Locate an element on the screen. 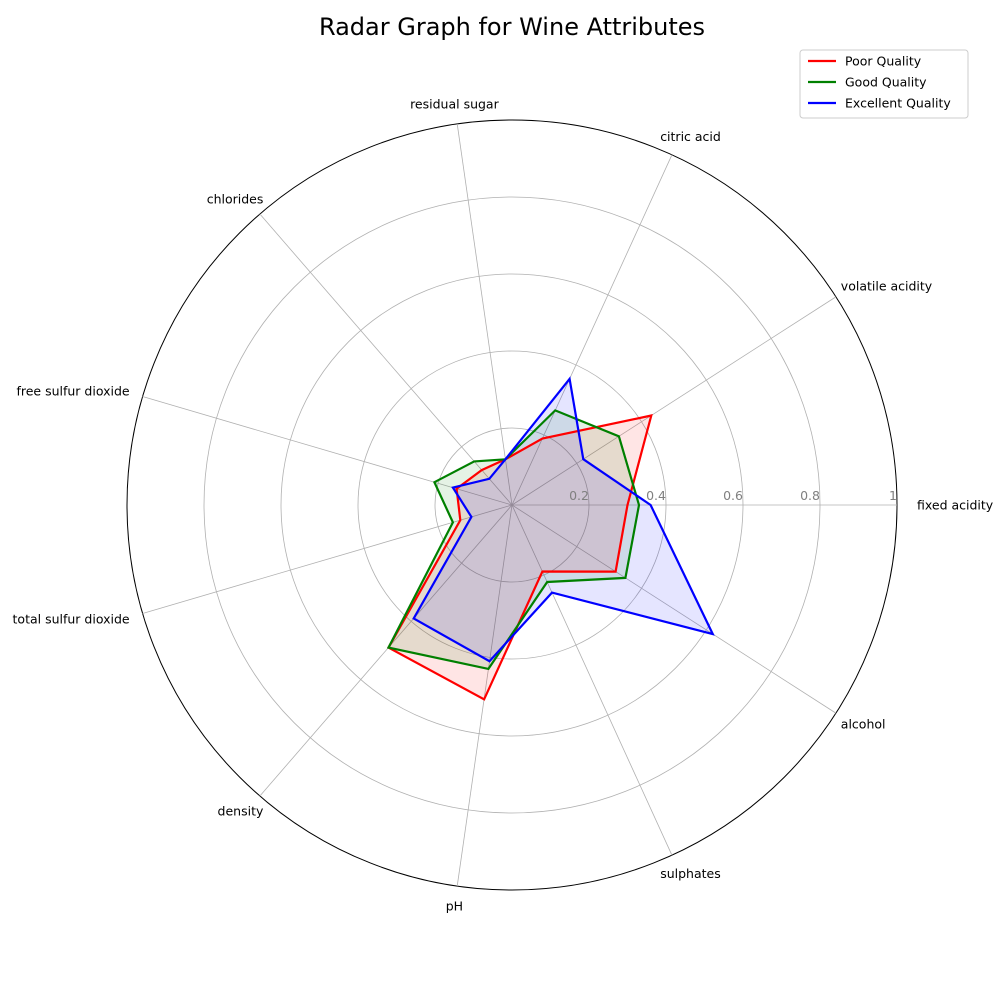  radial-tick-label: 0.4 is located at coordinates (656, 495).